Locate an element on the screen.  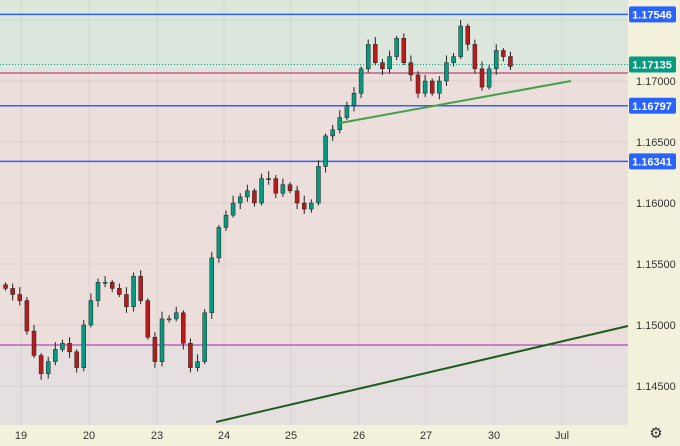
gear-icon: ⚙ is located at coordinates (656, 433).